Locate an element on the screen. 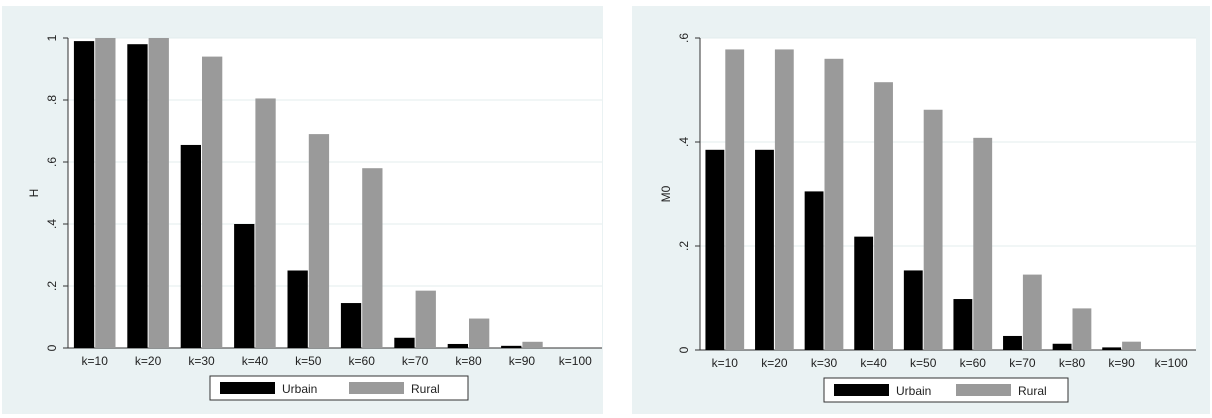  m0-legend: Urbain Rural is located at coordinates (946, 390).